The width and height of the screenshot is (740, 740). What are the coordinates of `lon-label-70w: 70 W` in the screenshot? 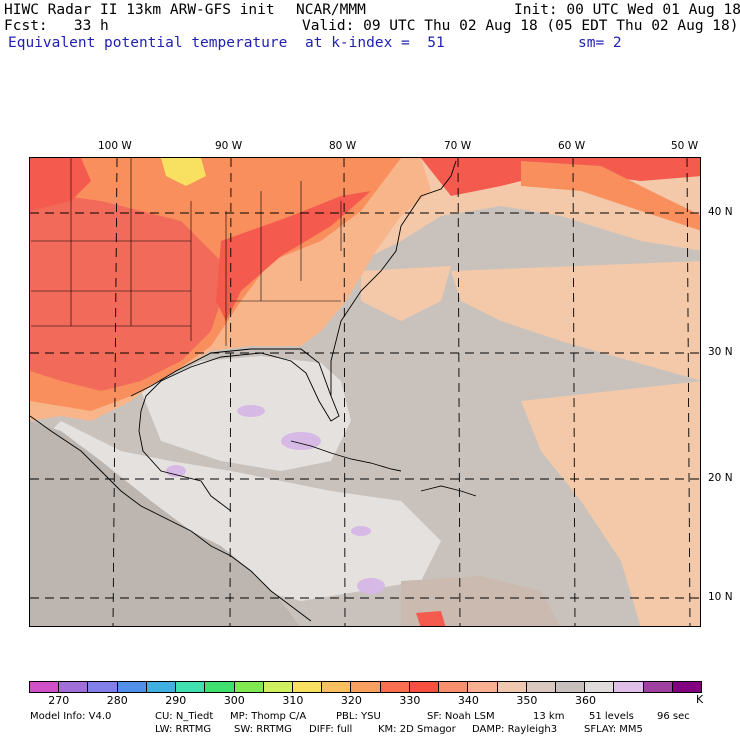 It's located at (458, 146).